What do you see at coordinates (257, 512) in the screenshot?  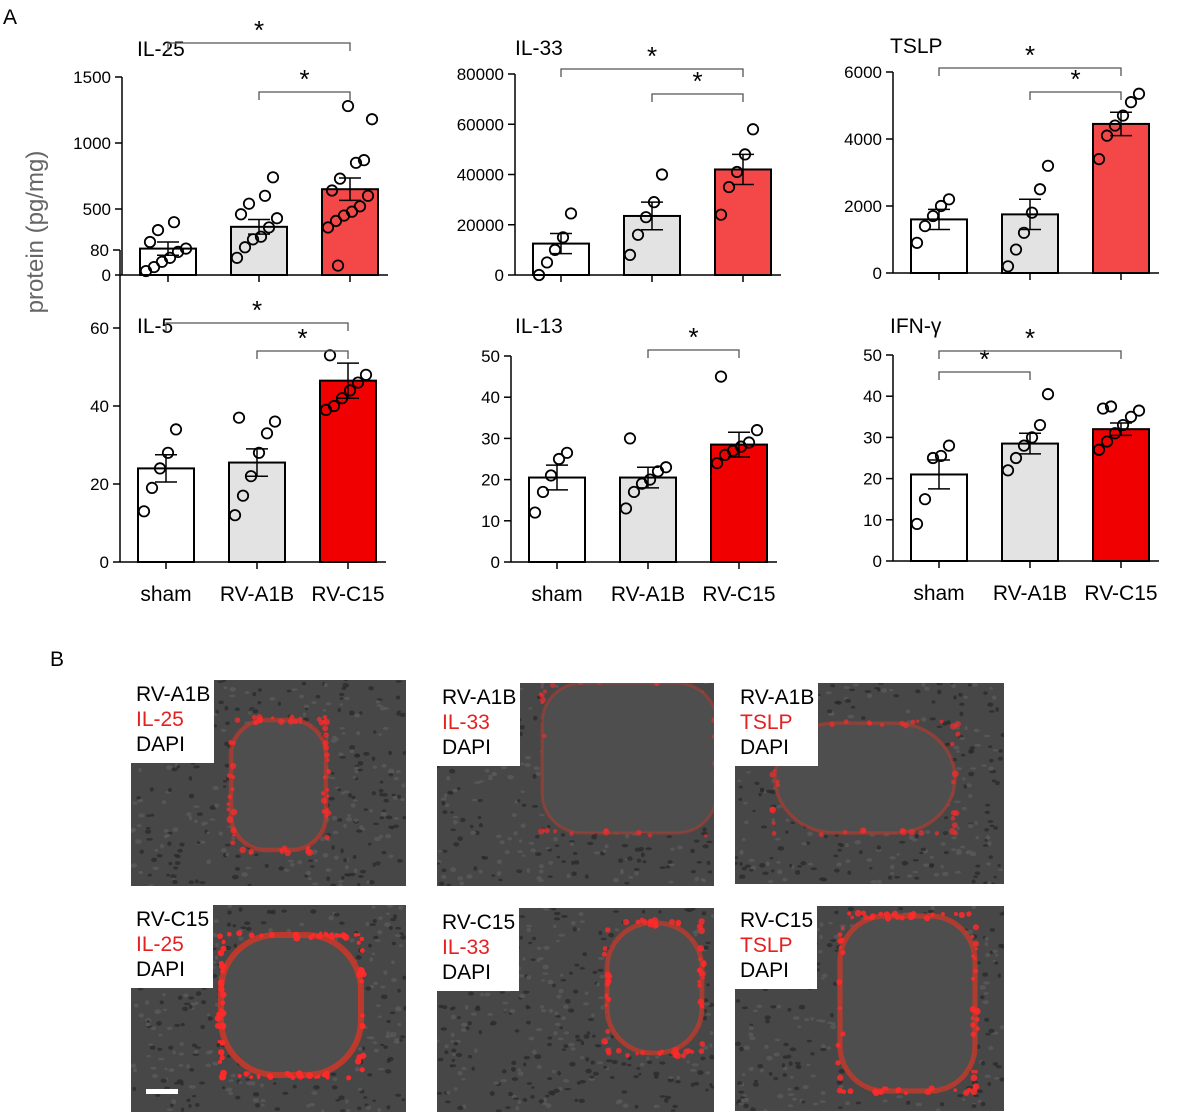 I see `bar-RV-A1B` at bounding box center [257, 512].